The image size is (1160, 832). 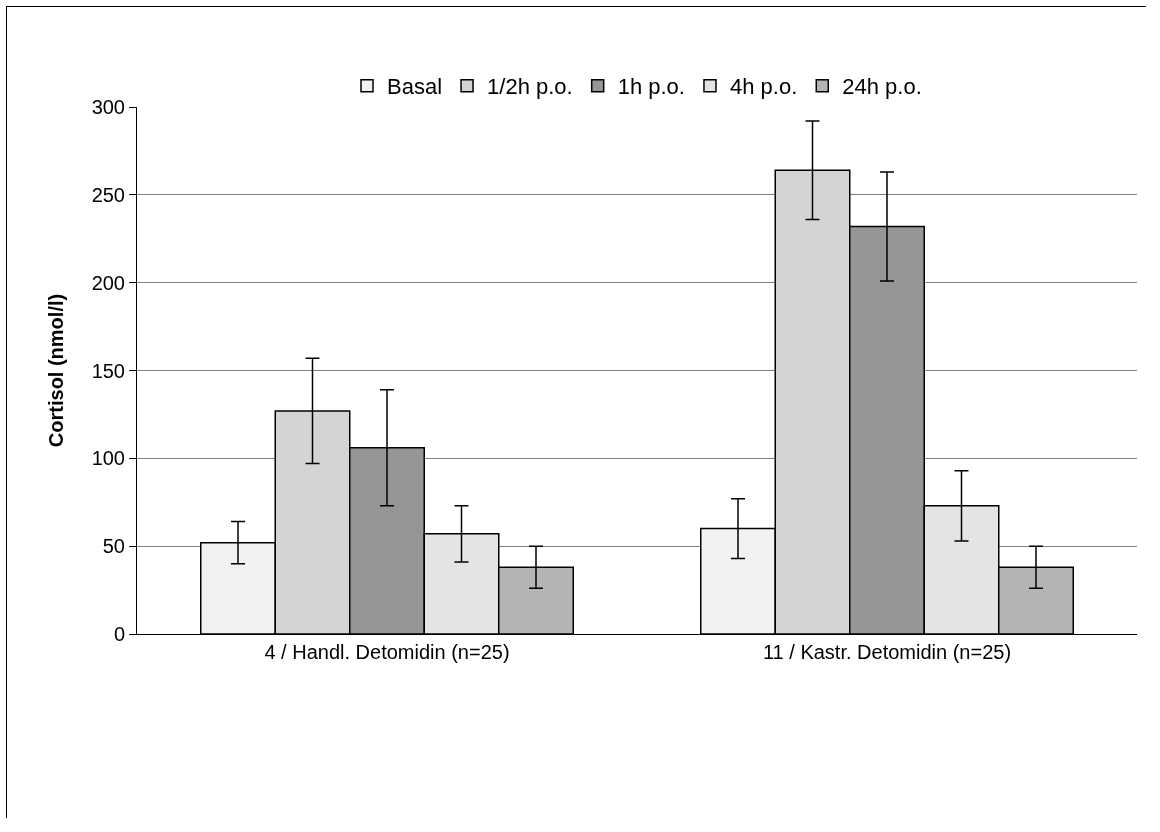 What do you see at coordinates (108, 194) in the screenshot?
I see `y-tick-label: 250` at bounding box center [108, 194].